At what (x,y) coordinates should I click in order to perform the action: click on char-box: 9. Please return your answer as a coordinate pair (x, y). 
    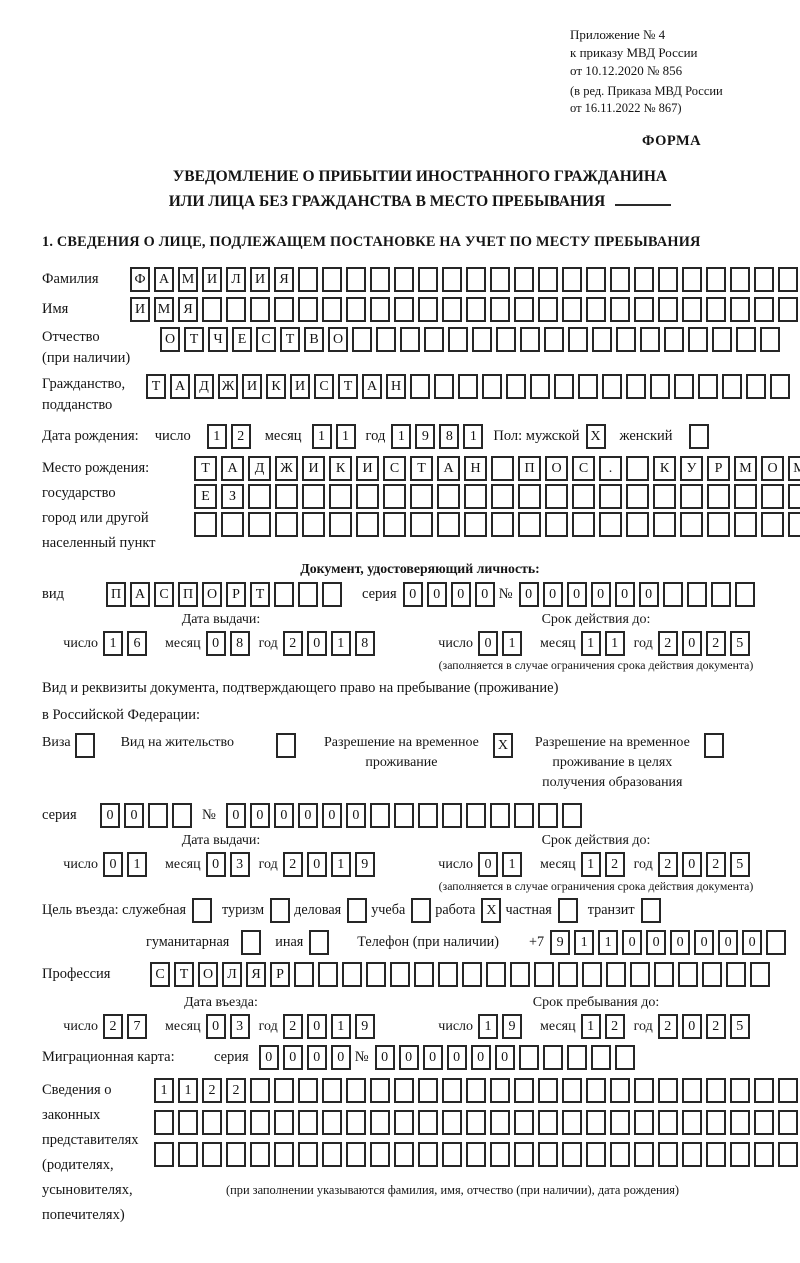
    Looking at the image, I should click on (364, 864).